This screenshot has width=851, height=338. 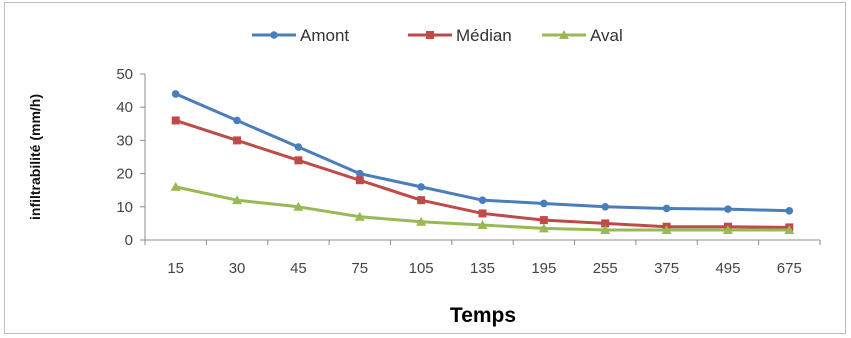 I want to click on legend-item-amont: Amont, so click(x=300, y=35).